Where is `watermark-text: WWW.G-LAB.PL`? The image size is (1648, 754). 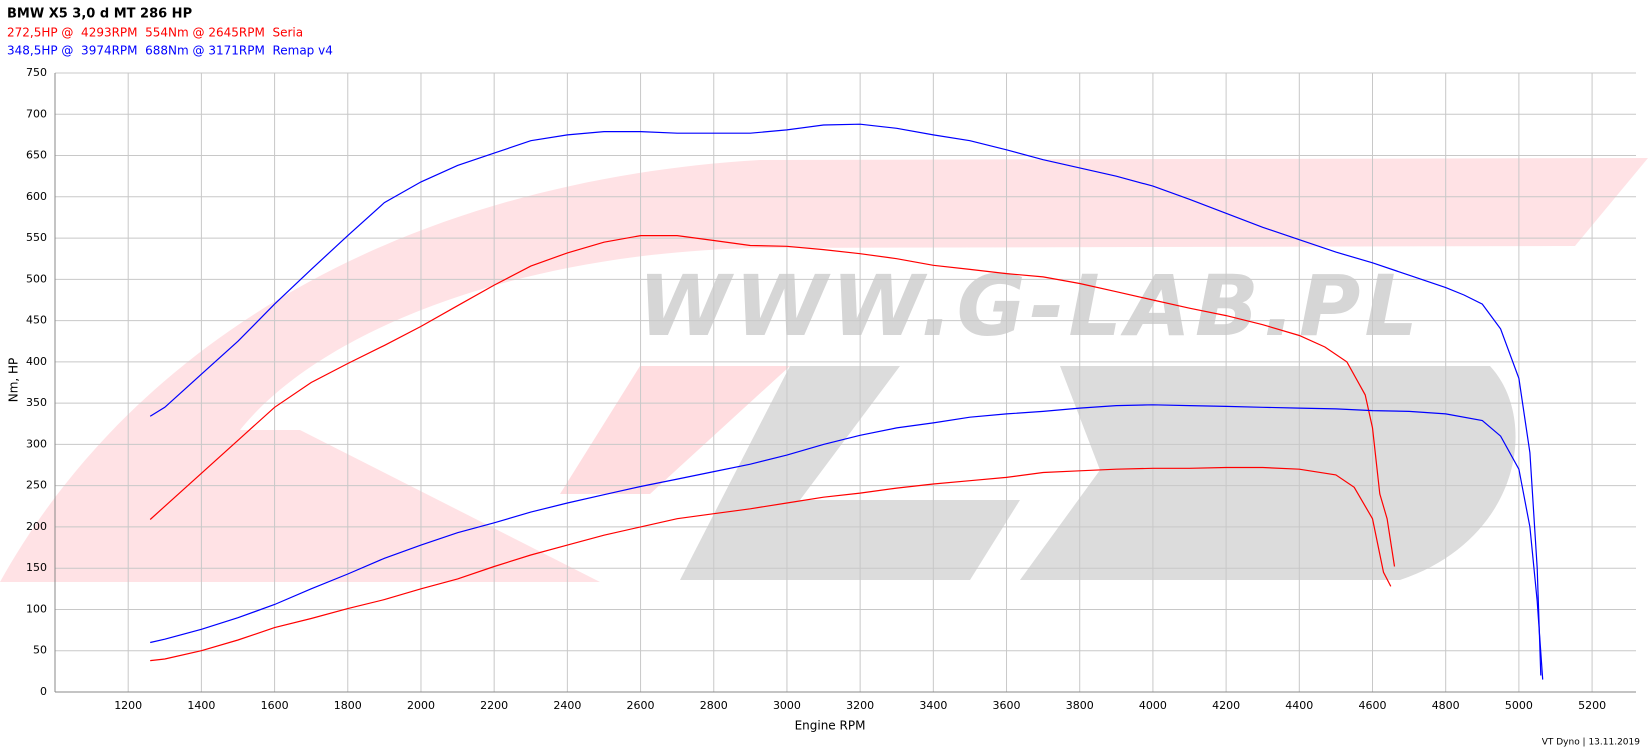
watermark-text: WWW.G-LAB.PL is located at coordinates (1030, 306).